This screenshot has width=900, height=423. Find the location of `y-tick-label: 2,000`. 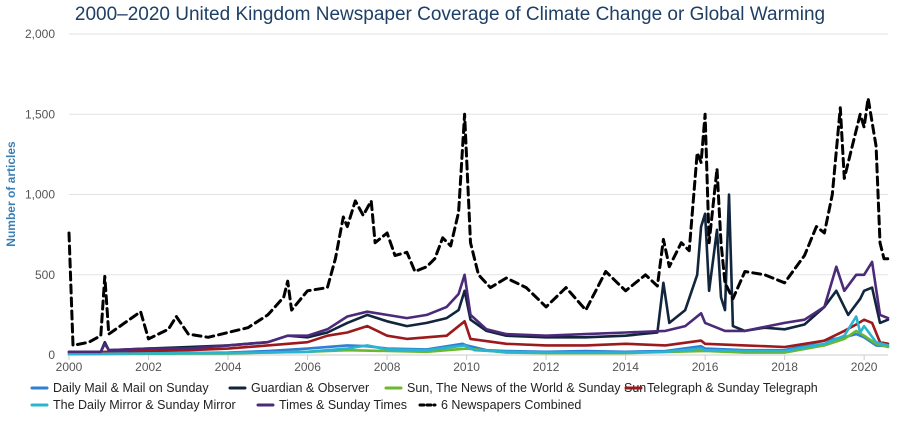

y-tick-label: 2,000 is located at coordinates (40, 34).